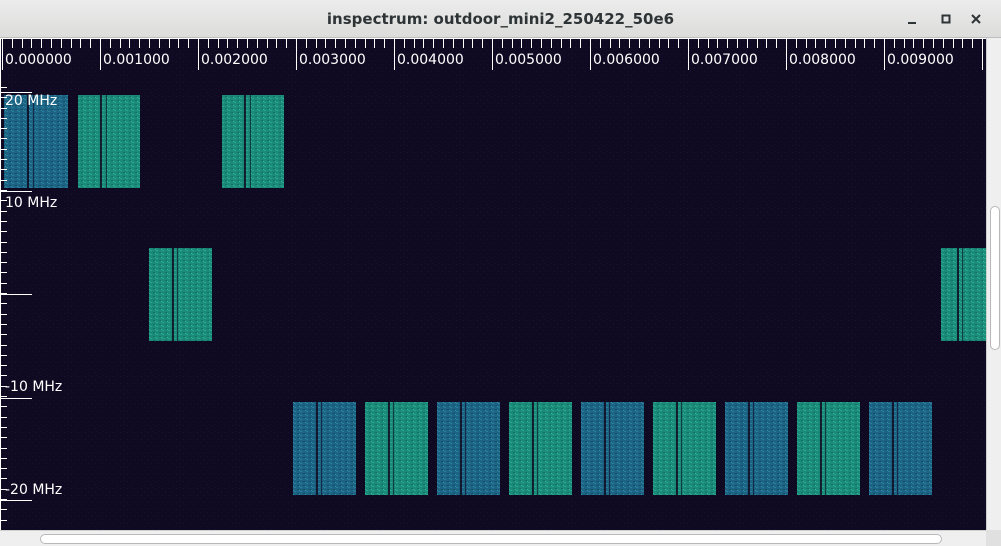 Image resolution: width=1001 pixels, height=546 pixels. Describe the element at coordinates (946, 19) in the screenshot. I see `maximize-icon` at that location.